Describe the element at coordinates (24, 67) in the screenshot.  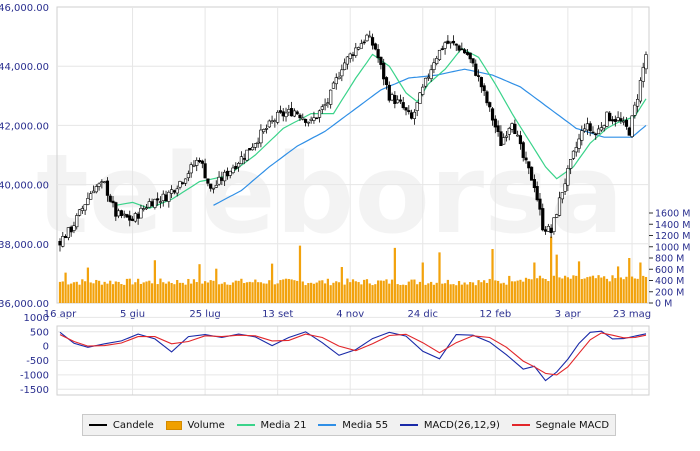
I see `price-tick-label: 44,000.00` at that location.